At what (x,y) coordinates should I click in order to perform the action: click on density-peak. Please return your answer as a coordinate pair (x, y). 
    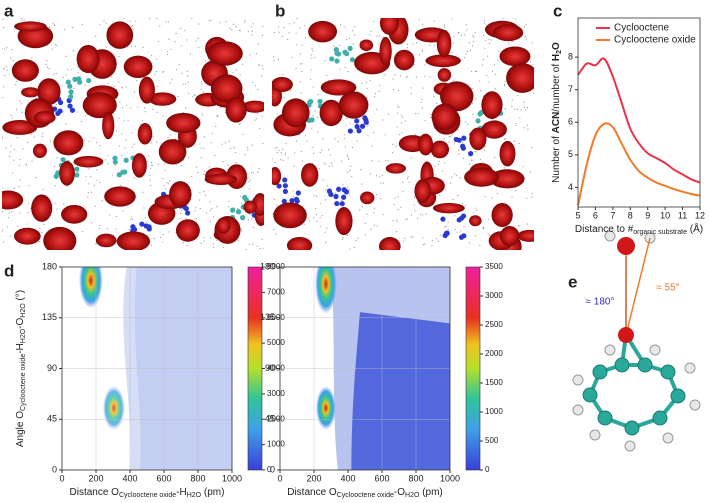
    Looking at the image, I should click on (325, 290).